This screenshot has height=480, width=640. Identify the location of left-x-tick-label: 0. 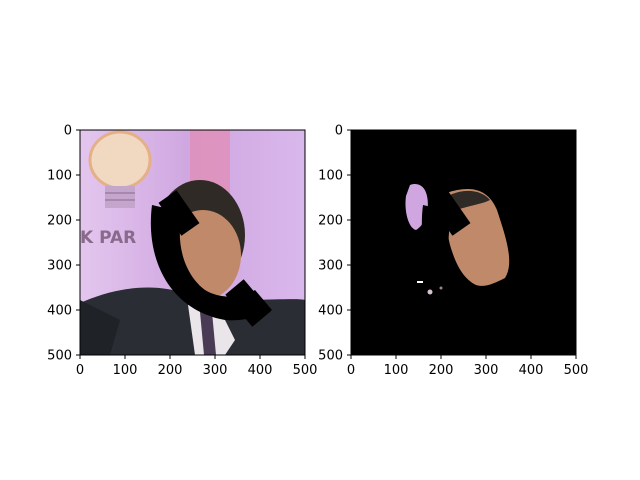
(80, 370).